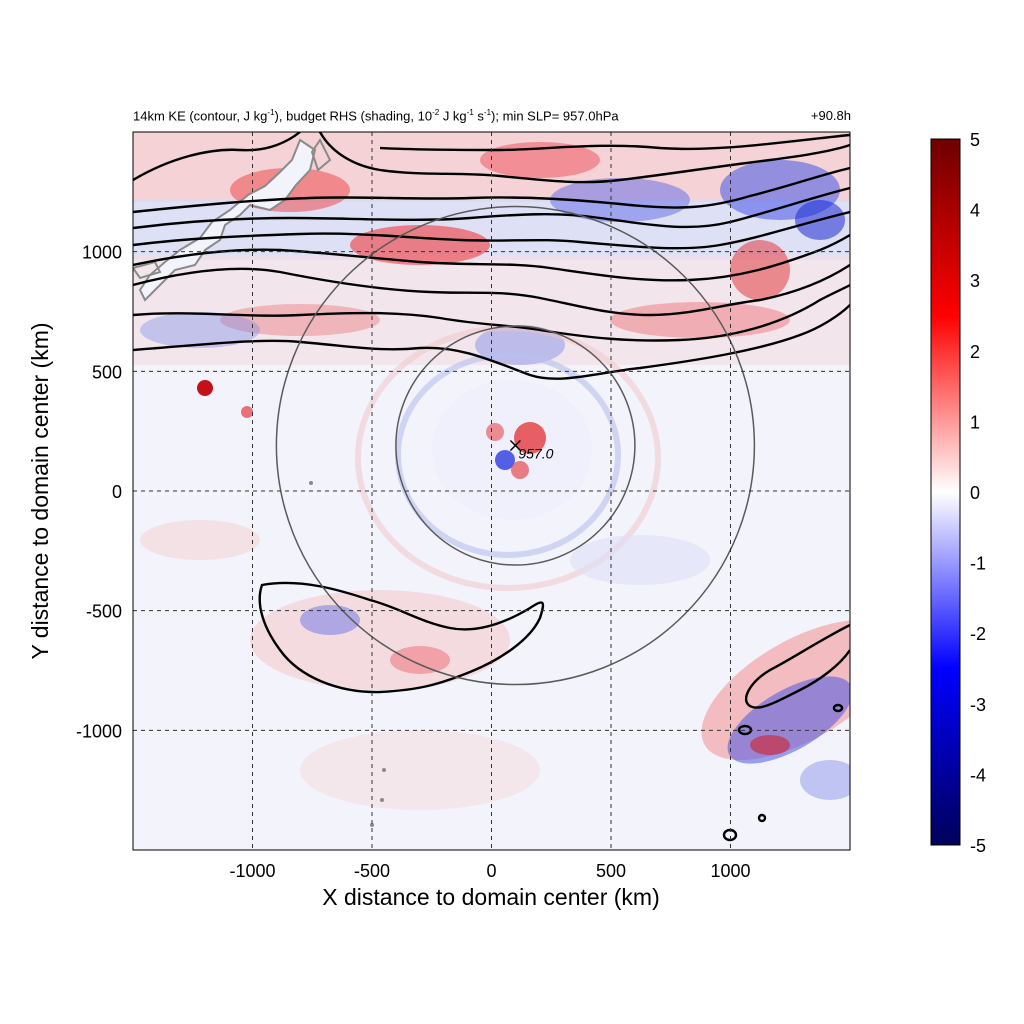 This screenshot has height=1024, width=1024. Describe the element at coordinates (978, 564) in the screenshot. I see `colorbar-tick-label: -1` at that location.